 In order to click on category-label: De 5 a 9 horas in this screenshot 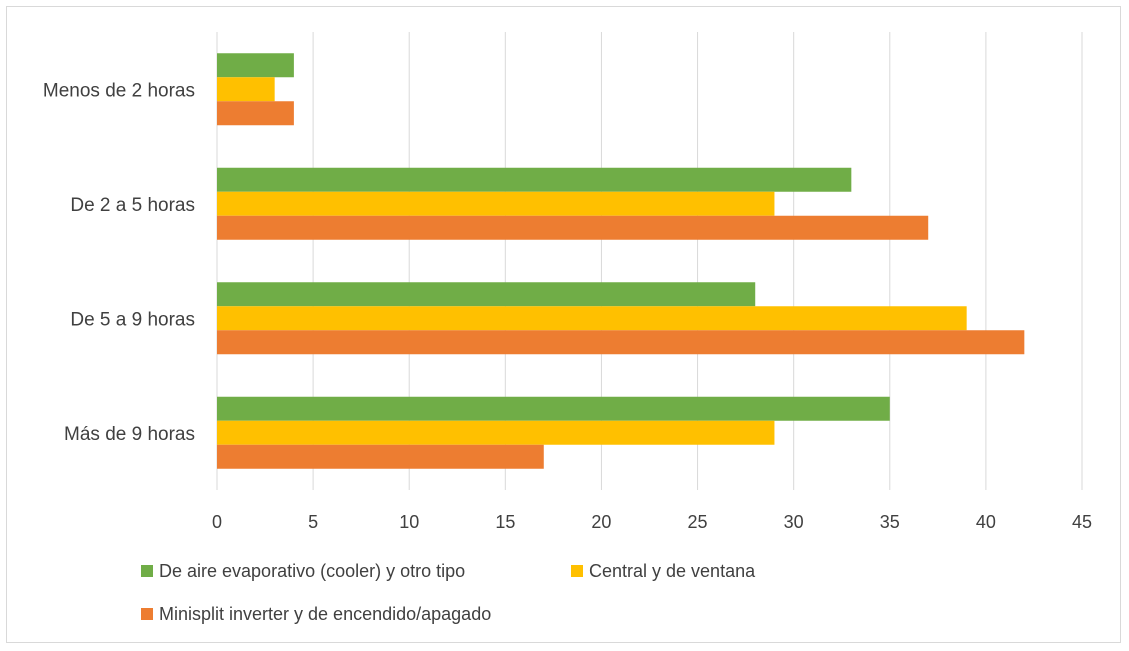, I will do `click(132, 319)`.